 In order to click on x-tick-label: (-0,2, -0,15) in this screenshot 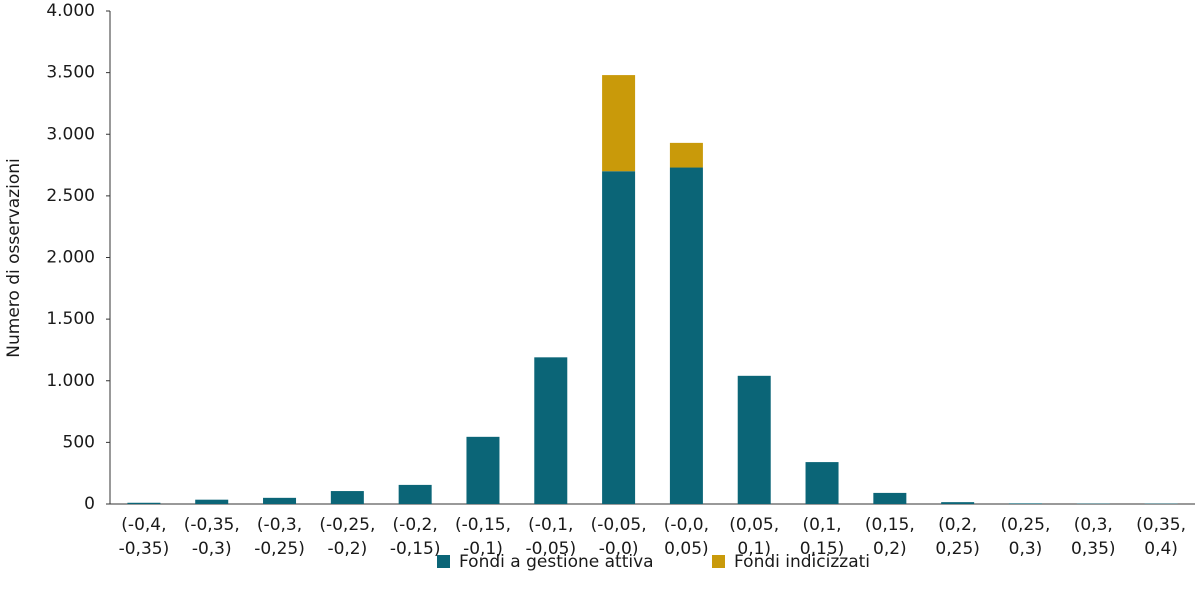, I will do `click(415, 537)`.